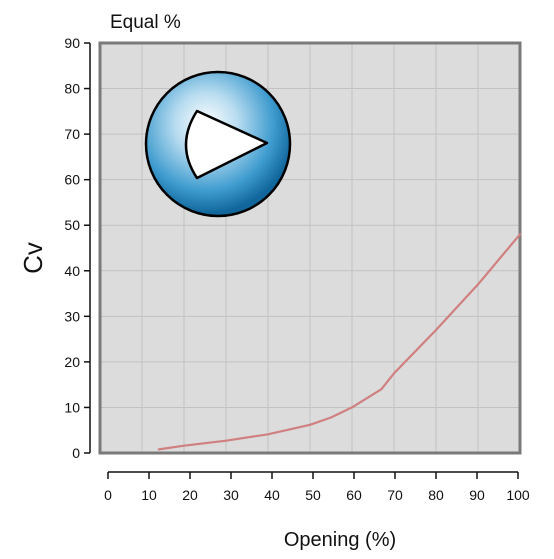 This screenshot has width=554, height=559. What do you see at coordinates (72, 43) in the screenshot?
I see `y-tick-label: 90` at bounding box center [72, 43].